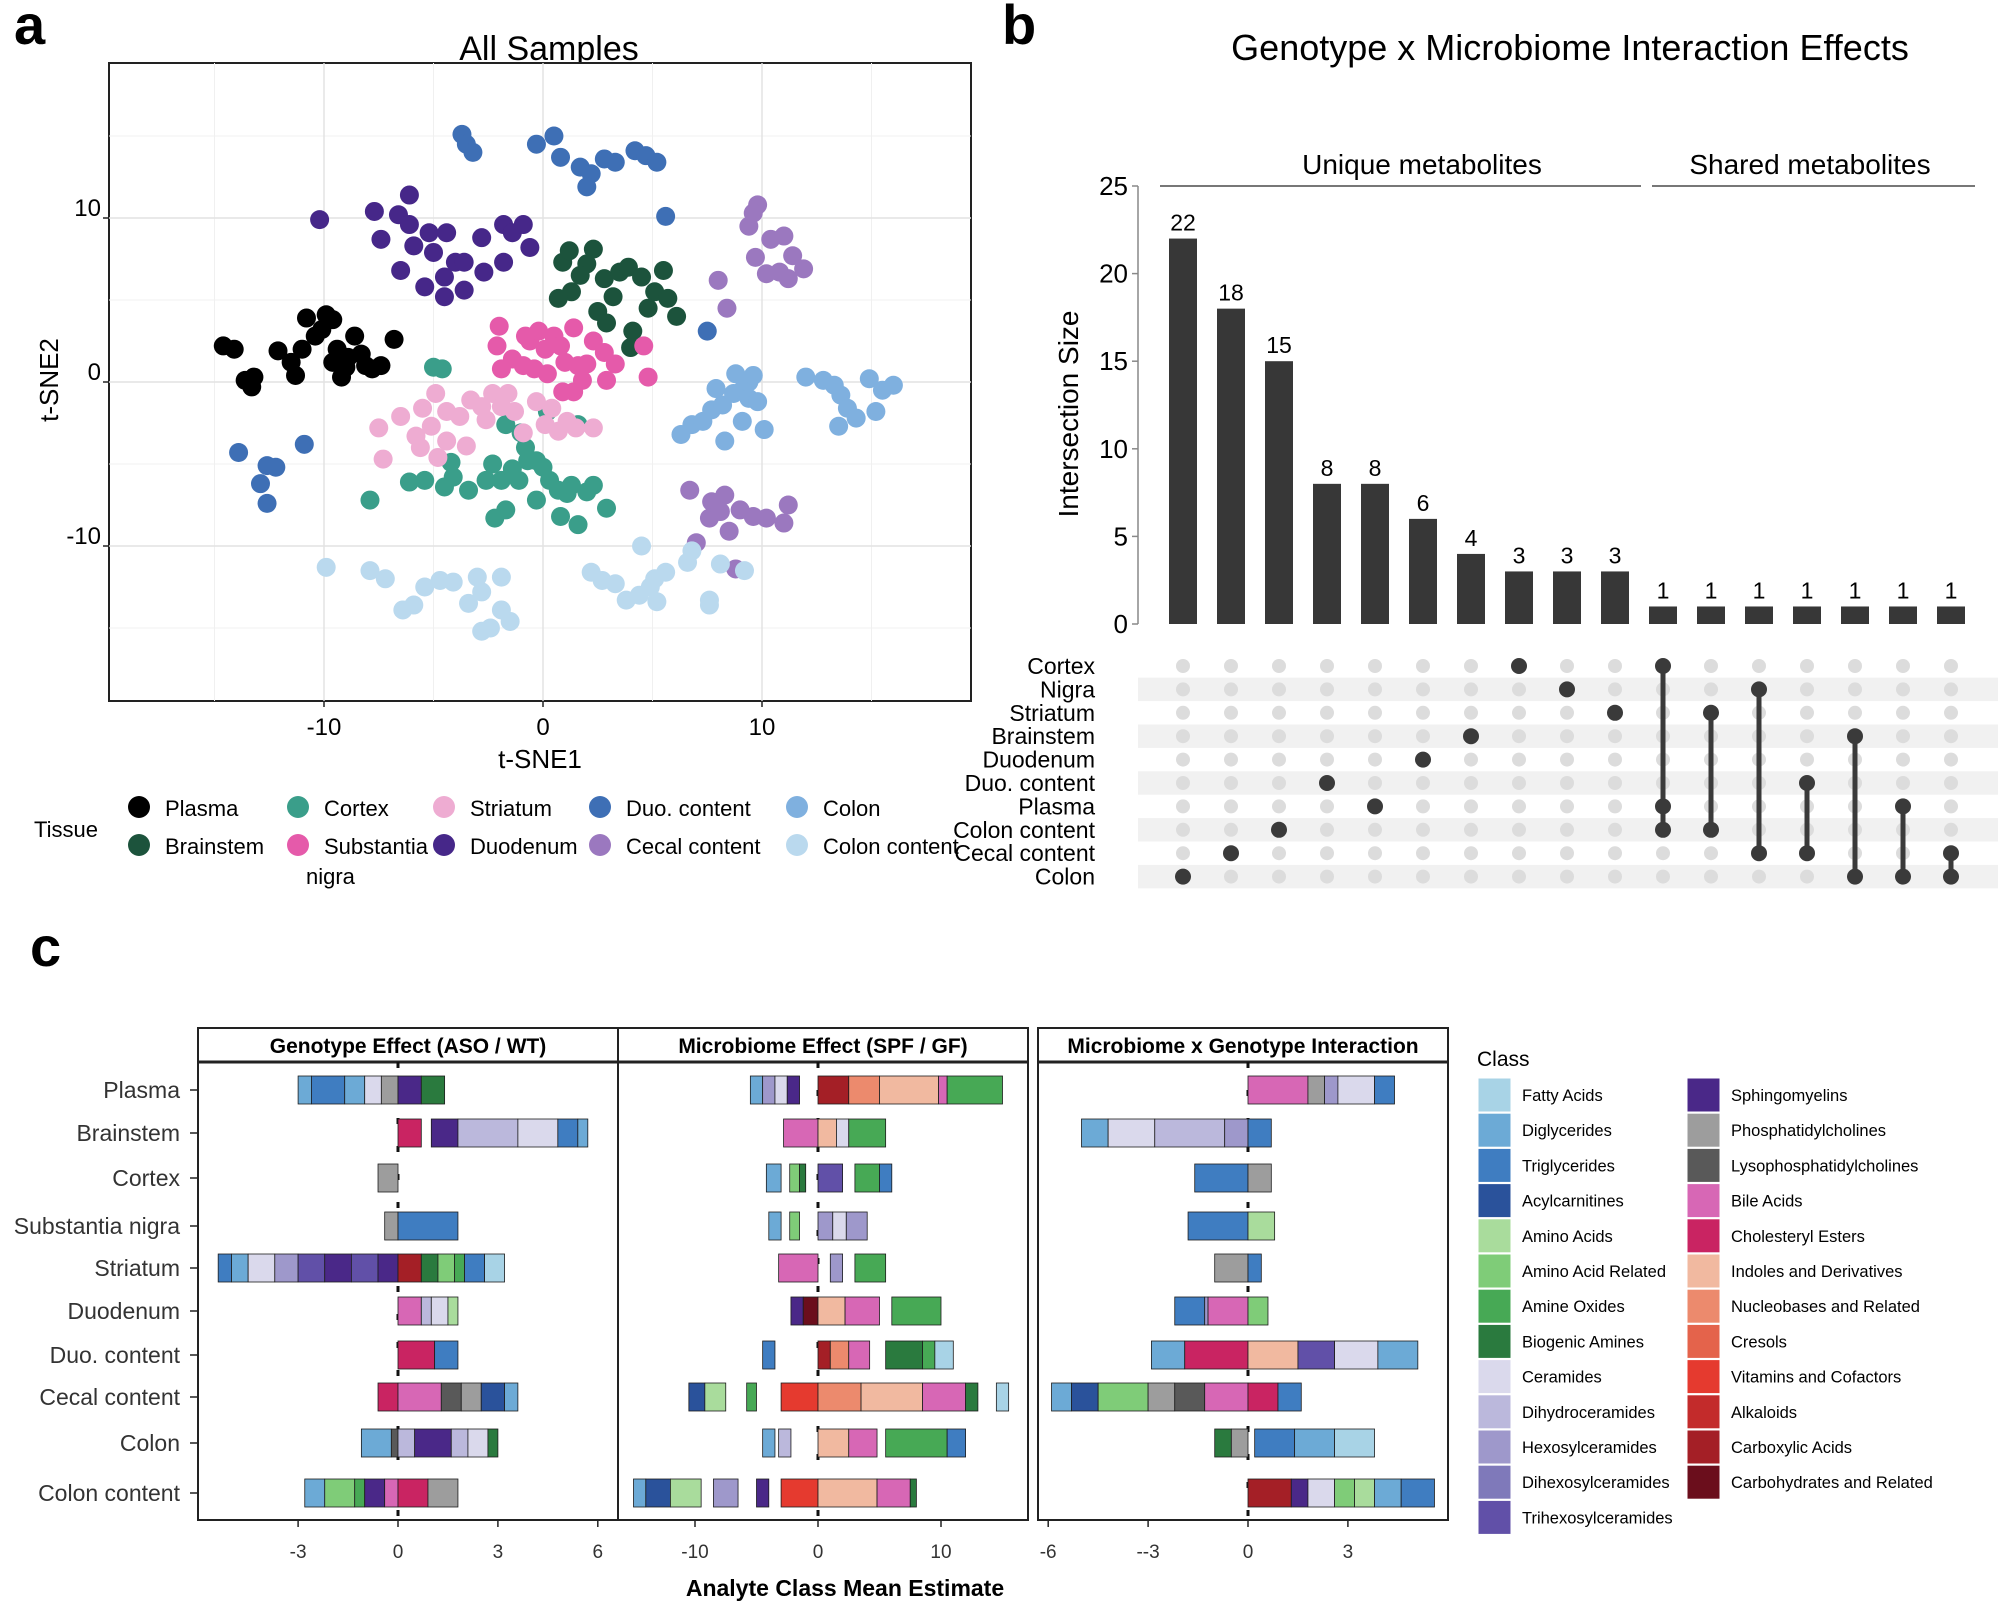 This screenshot has width=2000, height=1603. What do you see at coordinates (453, 1311) in the screenshot?
I see `bar-segment-amino-acids` at bounding box center [453, 1311].